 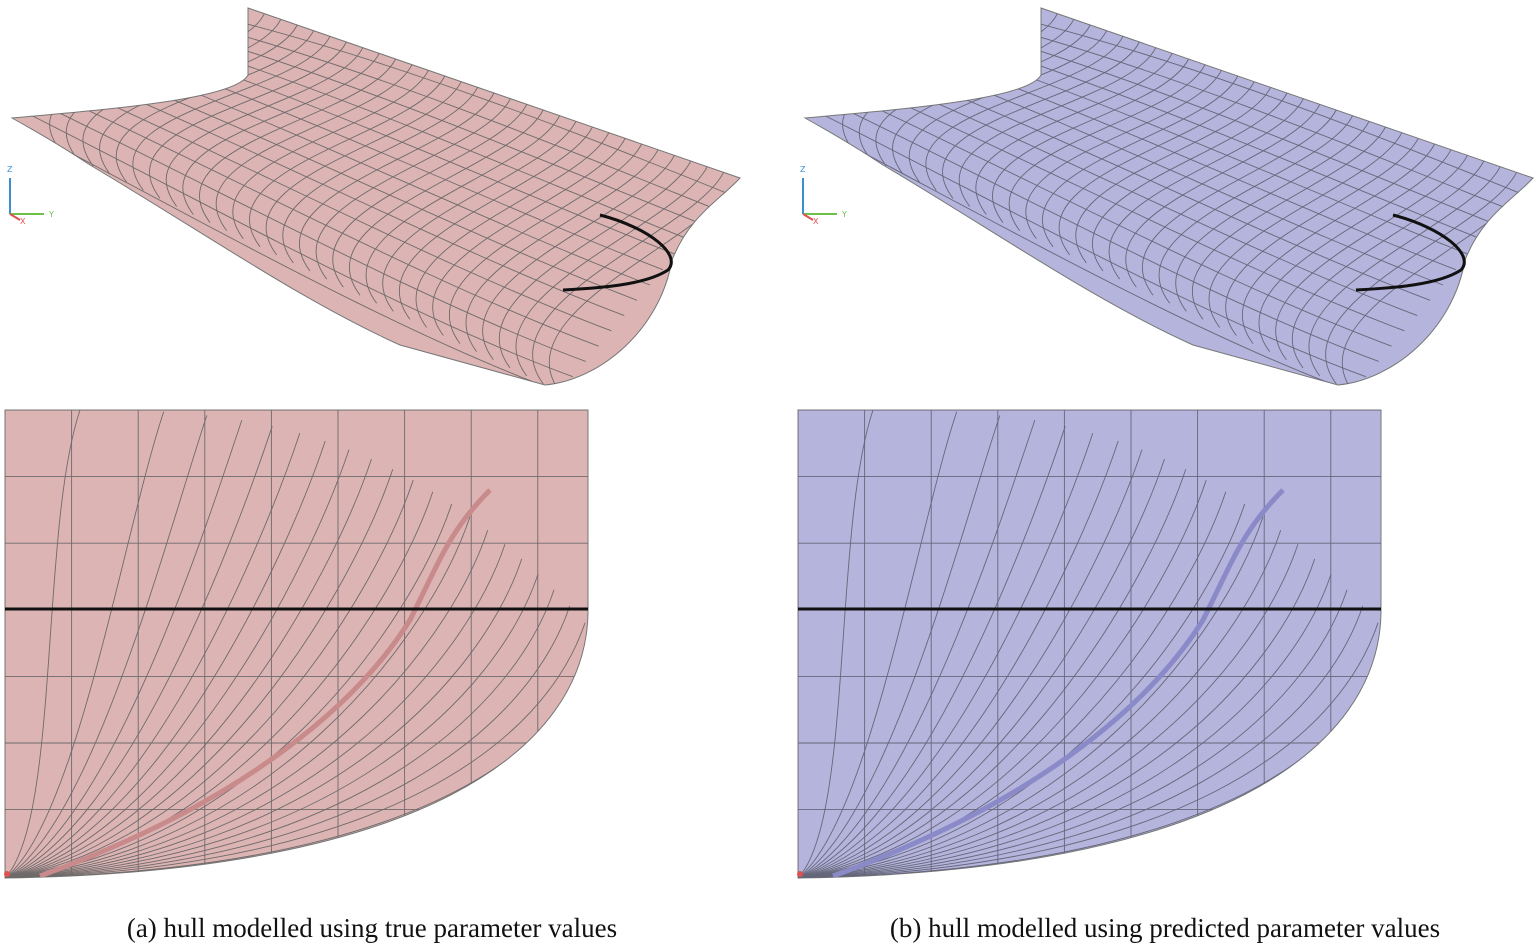 What do you see at coordinates (1410, 252) in the screenshot?
I see `section-curve` at bounding box center [1410, 252].